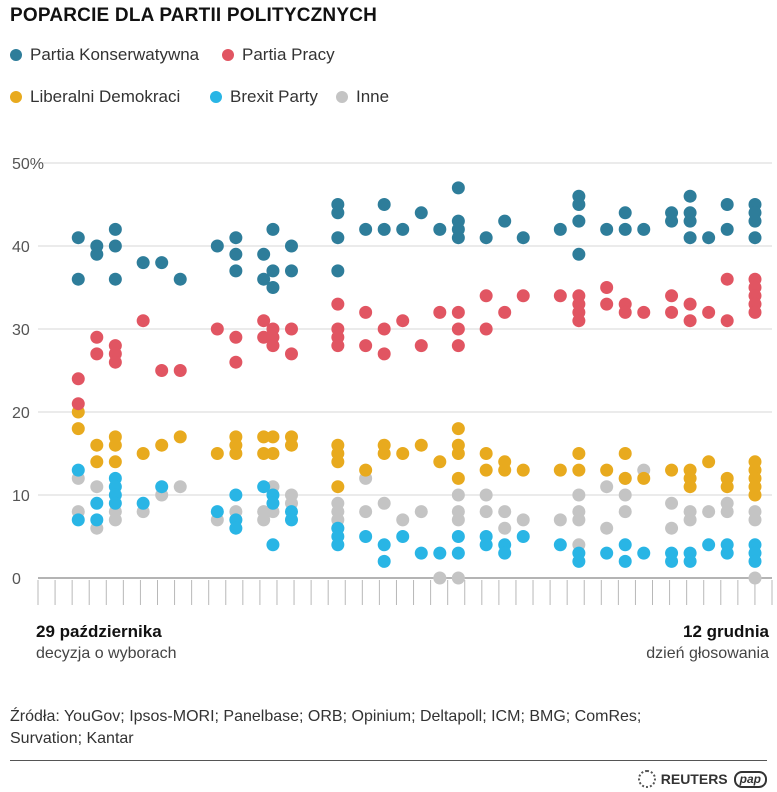 The height and width of the screenshot is (792, 777). Describe the element at coordinates (288, 54) in the screenshot. I see `legend-label-lab: Partia Pracy` at that location.